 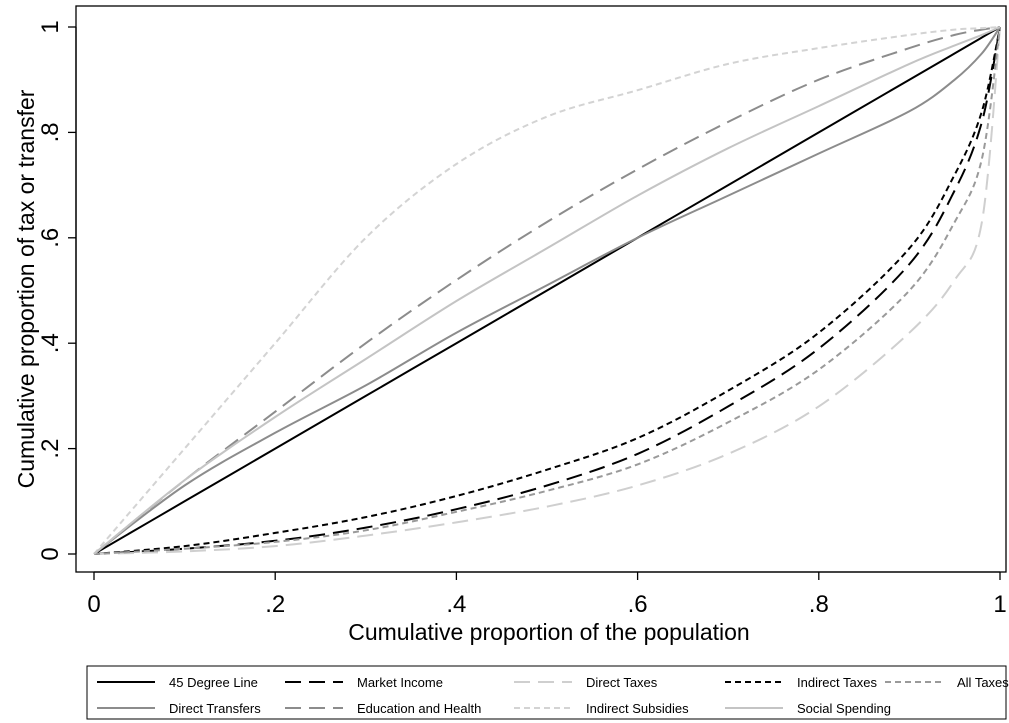 What do you see at coordinates (844, 708) in the screenshot?
I see `legend-label-8: Social Spending` at bounding box center [844, 708].